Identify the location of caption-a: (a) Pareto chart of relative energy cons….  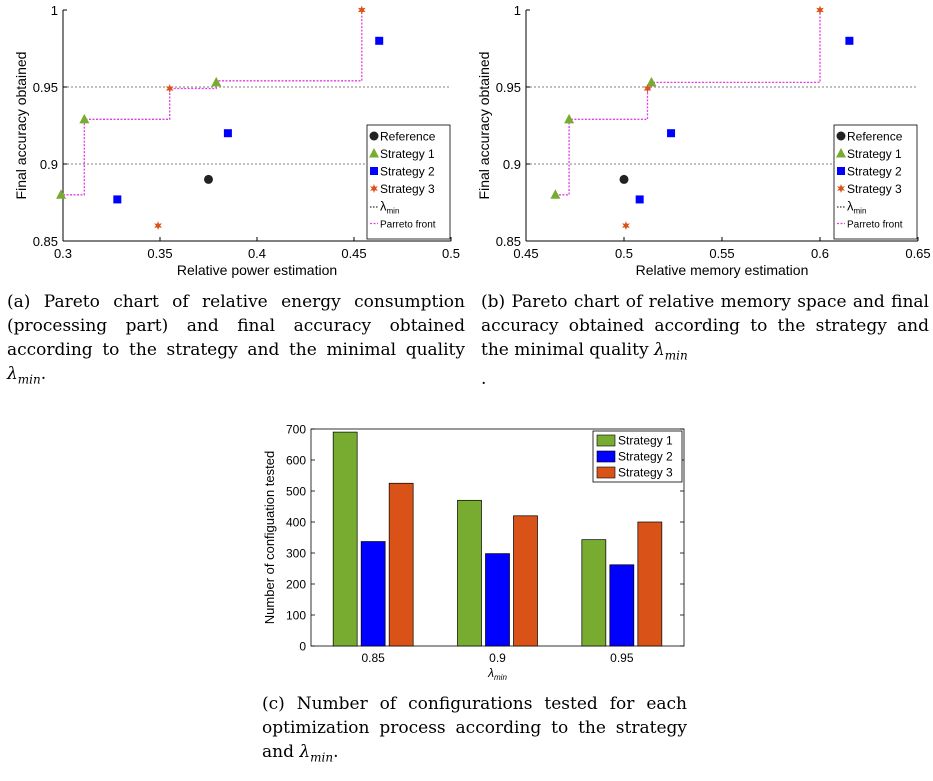
(236, 339).